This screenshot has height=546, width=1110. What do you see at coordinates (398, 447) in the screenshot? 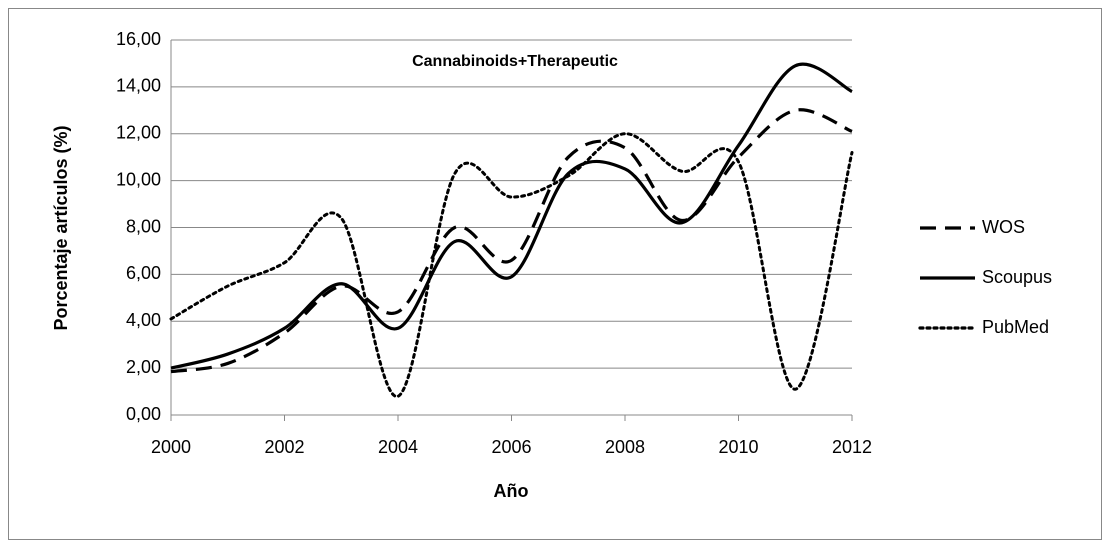
I see `x-tick-label: 2004` at bounding box center [398, 447].